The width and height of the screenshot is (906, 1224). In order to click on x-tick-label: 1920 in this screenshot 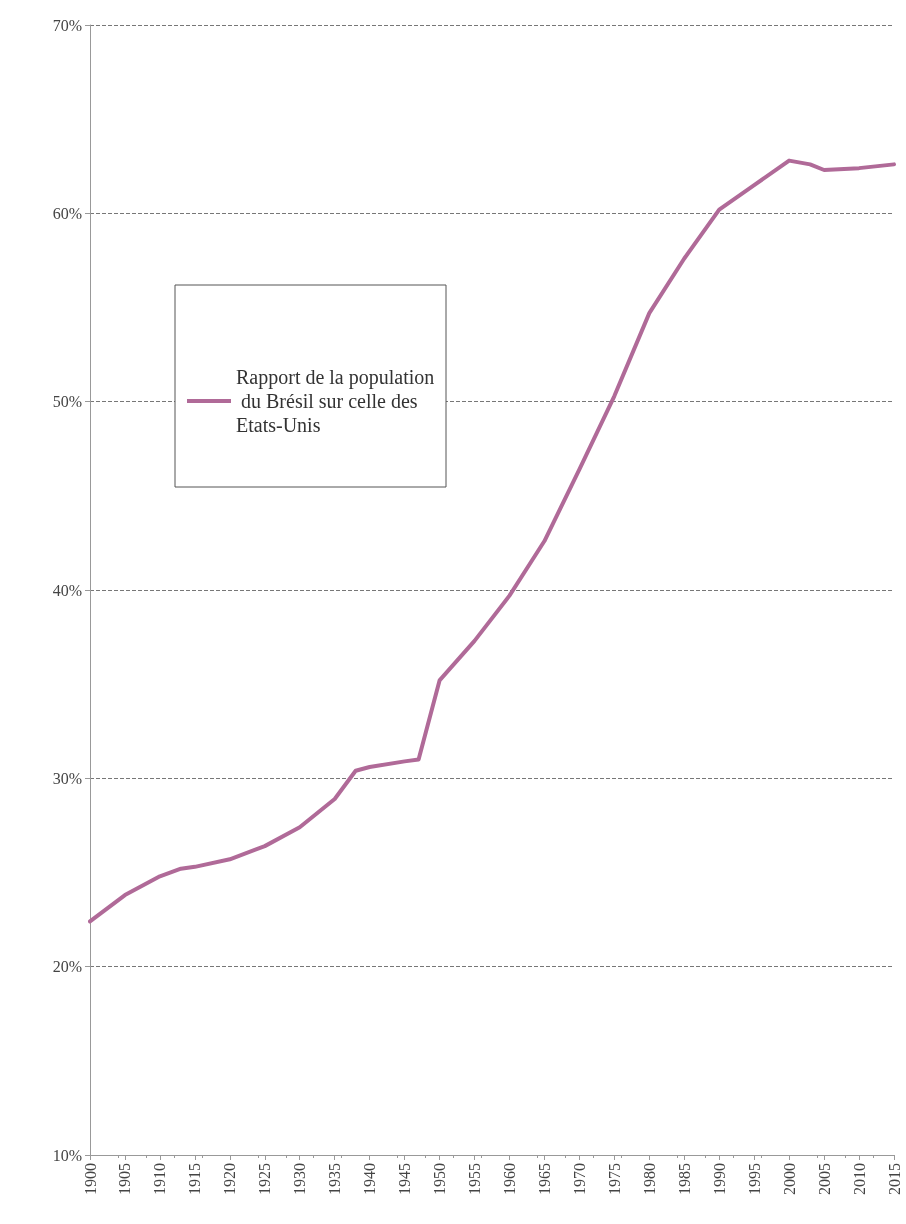, I will do `click(230, 1179)`.